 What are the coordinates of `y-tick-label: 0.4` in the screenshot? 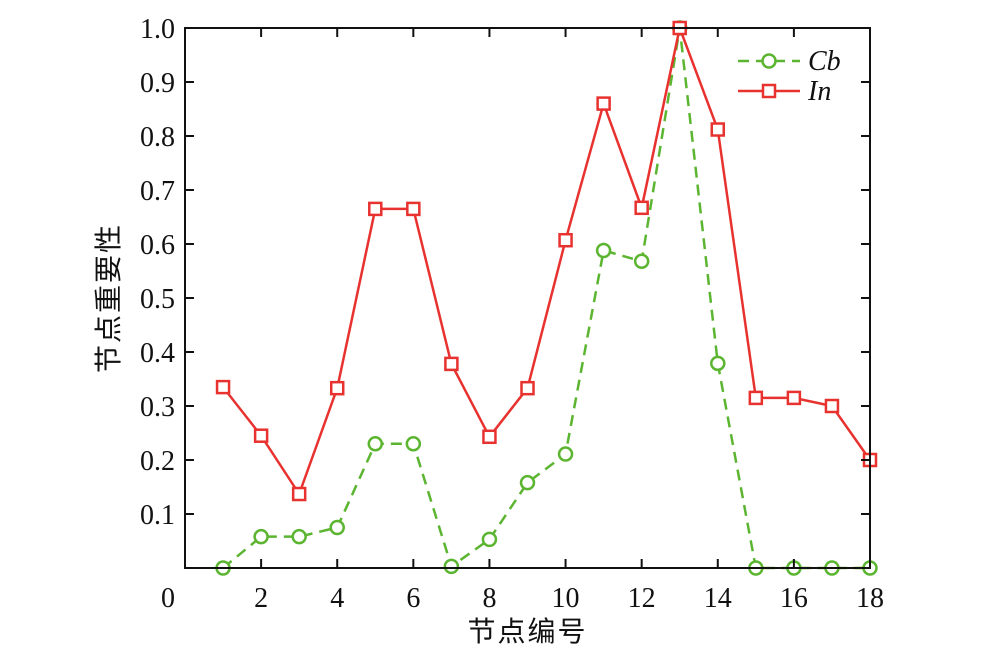 It's located at (157, 353).